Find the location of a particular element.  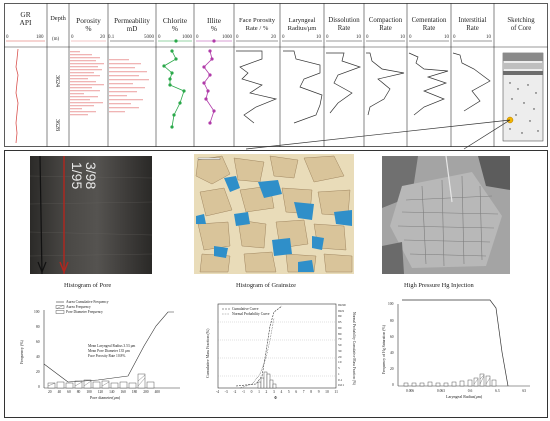

hg-xlabel: Laryngeal Radius(μm) is located at coordinates (464, 396).